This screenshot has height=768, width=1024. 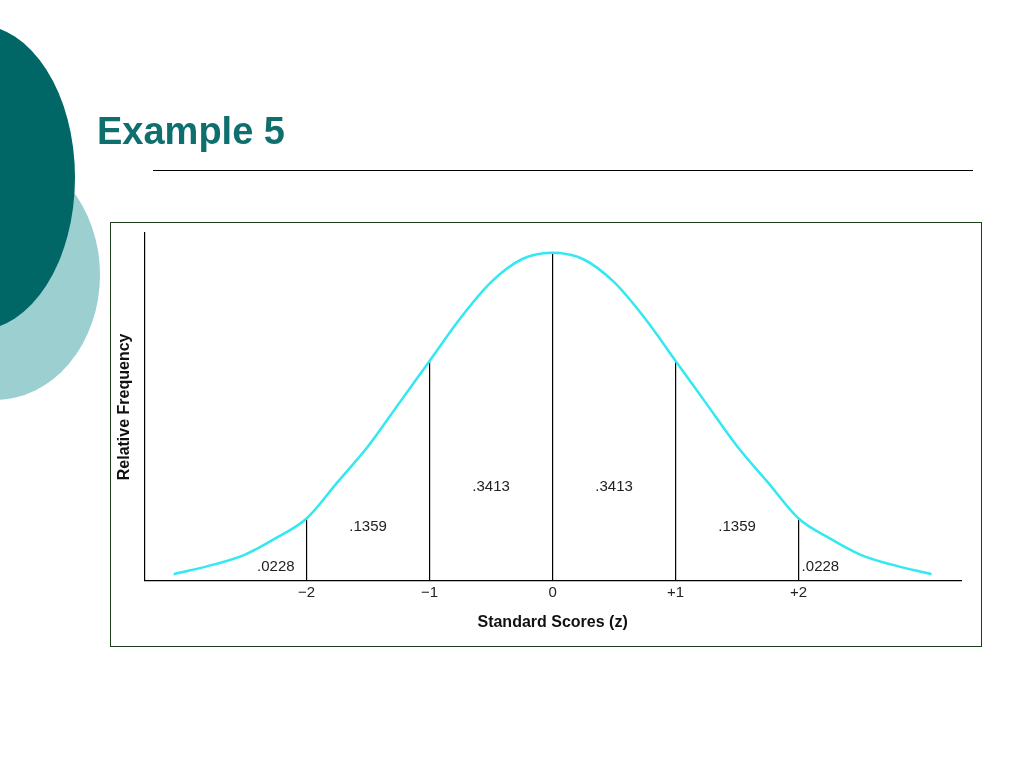 What do you see at coordinates (552, 621) in the screenshot?
I see `x-axis-title: Standard Scores (z)` at bounding box center [552, 621].